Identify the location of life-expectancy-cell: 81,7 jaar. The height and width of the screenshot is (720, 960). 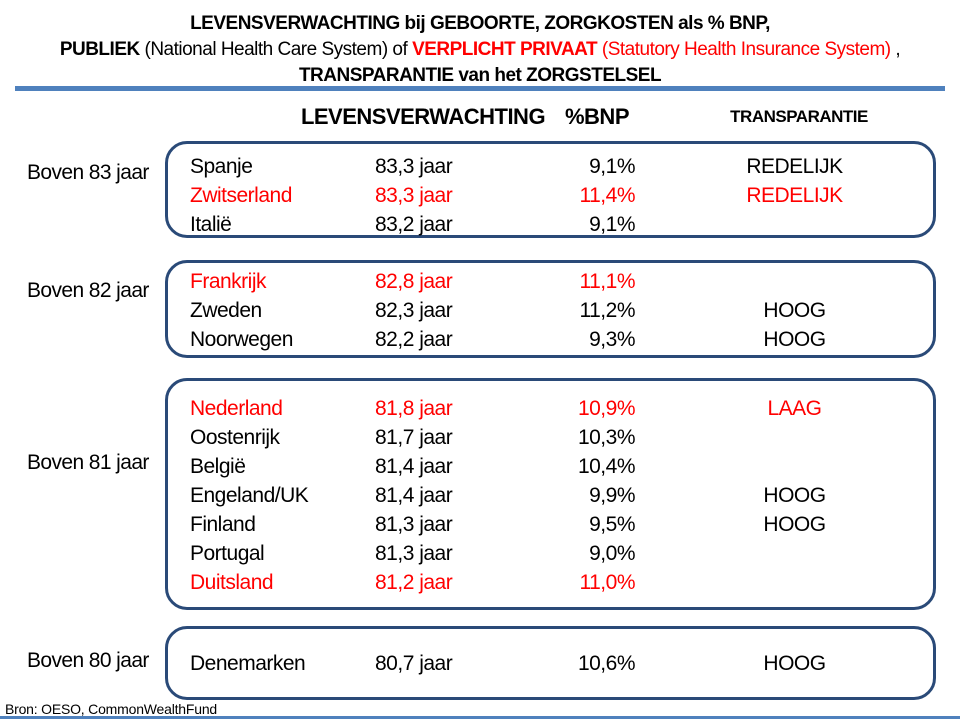
(414, 437).